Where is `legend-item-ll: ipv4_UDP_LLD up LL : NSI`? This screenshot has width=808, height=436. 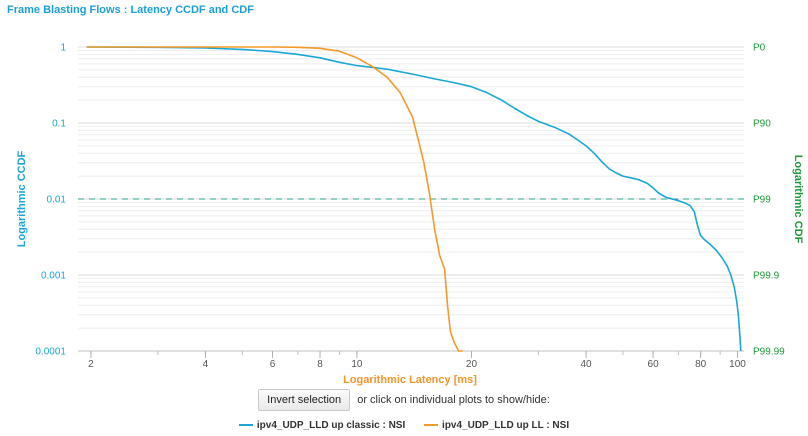
legend-item-ll: ipv4_UDP_LLD up LL : NSI is located at coordinates (496, 425).